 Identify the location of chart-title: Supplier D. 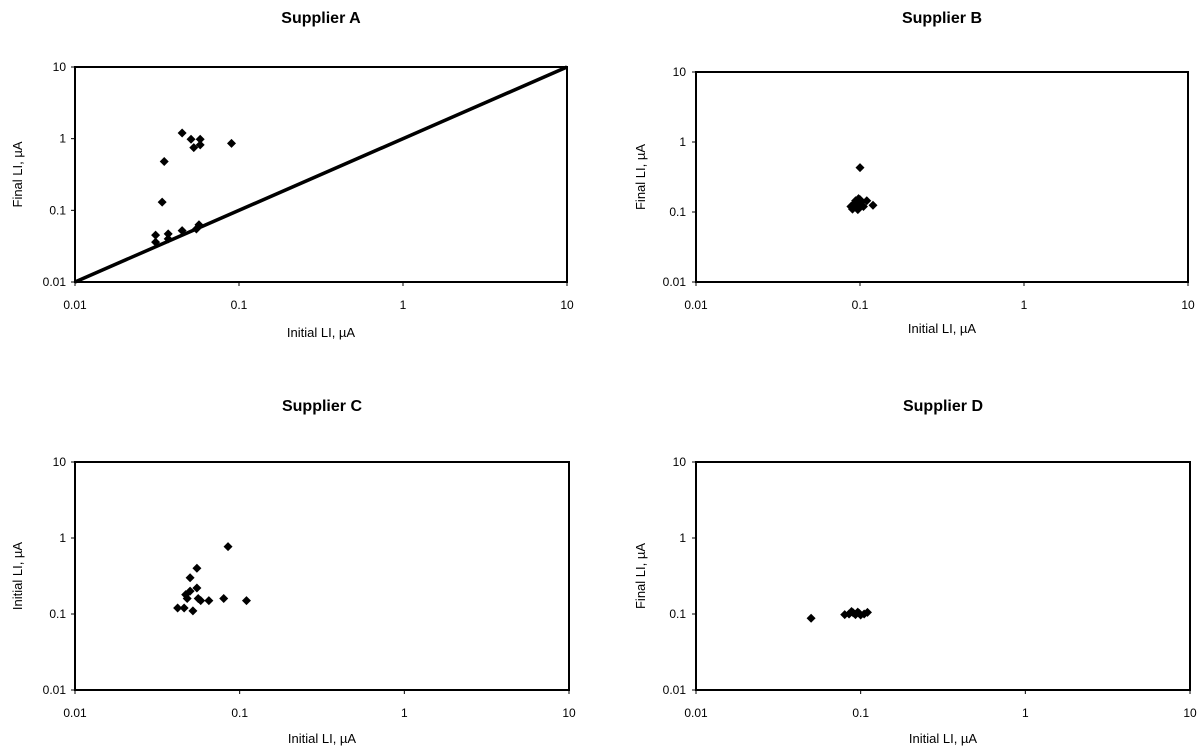
(943, 406).